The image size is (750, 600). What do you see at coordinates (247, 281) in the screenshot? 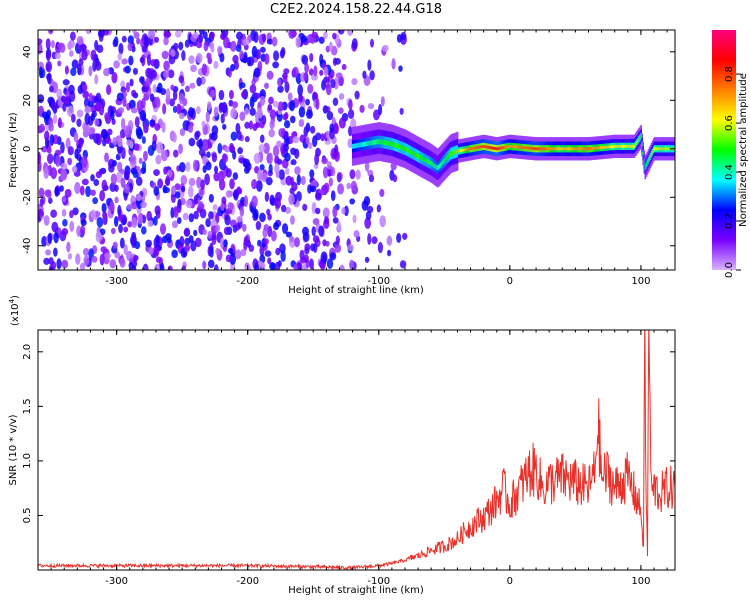
I see `x-tick-label: -200` at bounding box center [247, 281].